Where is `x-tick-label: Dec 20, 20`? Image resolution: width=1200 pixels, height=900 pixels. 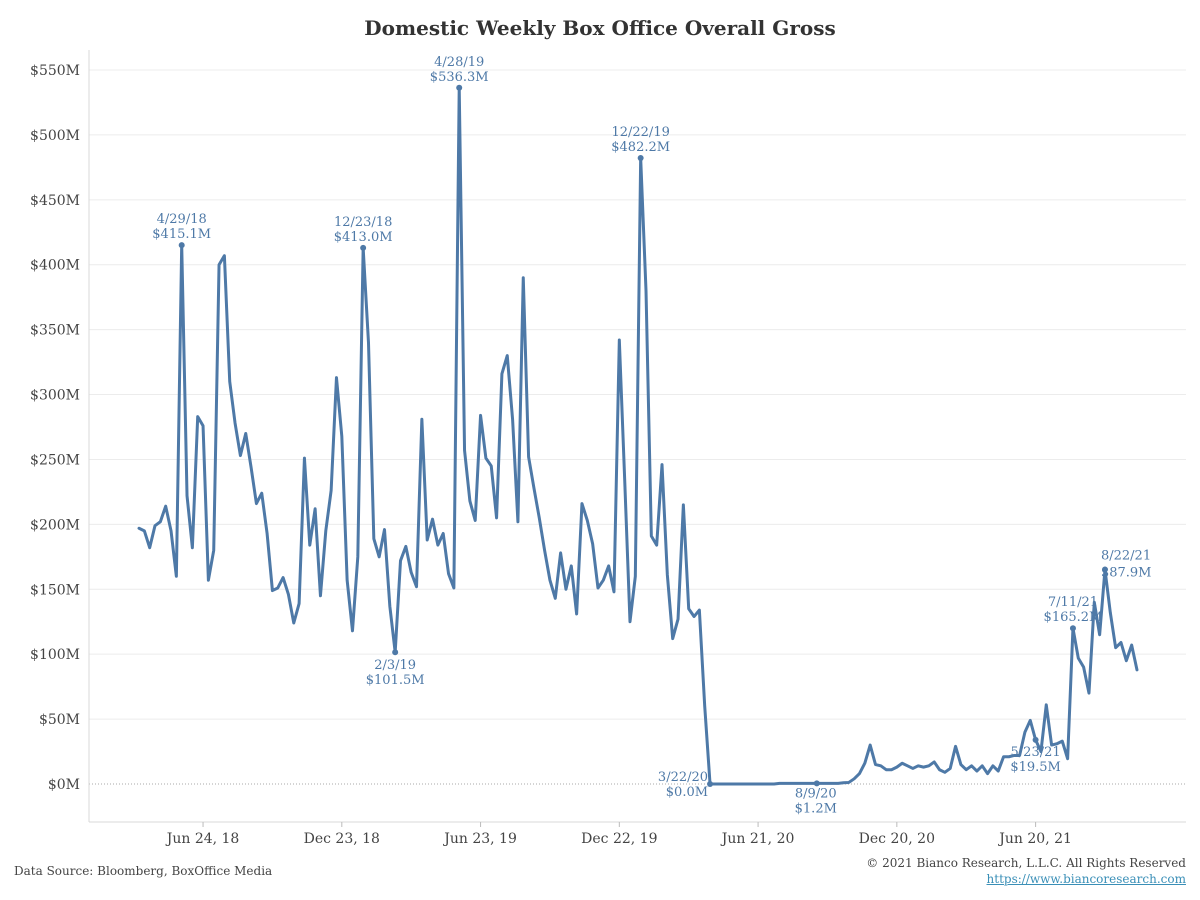 x-tick-label: Dec 20, 20 is located at coordinates (897, 839).